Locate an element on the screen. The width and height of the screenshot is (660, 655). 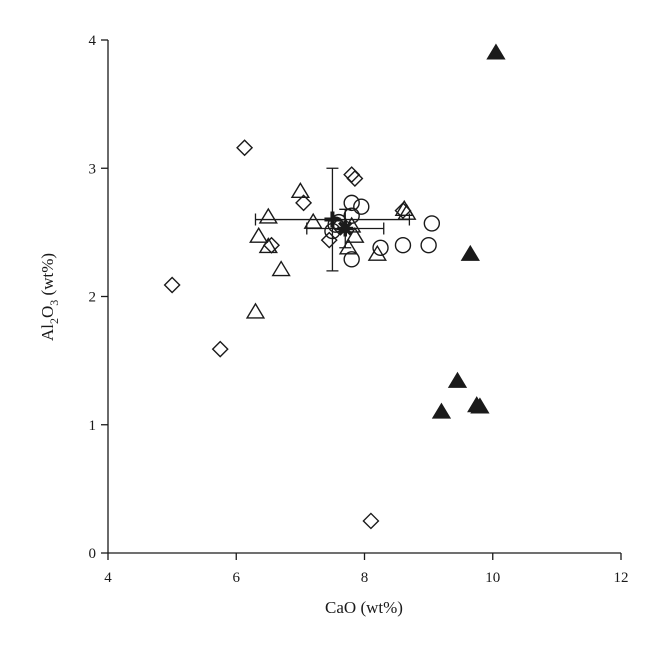
mean-markers is located at coordinates (339, 224).